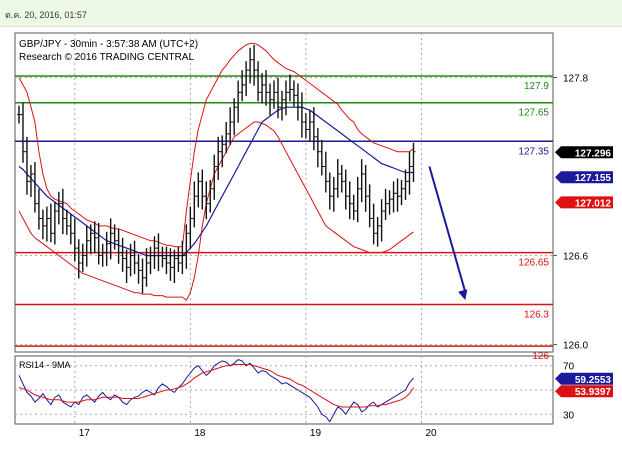 The height and width of the screenshot is (459, 622). What do you see at coordinates (106, 57) in the screenshot?
I see `chart-subtitle: Research © 2016 TRADING CENTRAL` at bounding box center [106, 57].